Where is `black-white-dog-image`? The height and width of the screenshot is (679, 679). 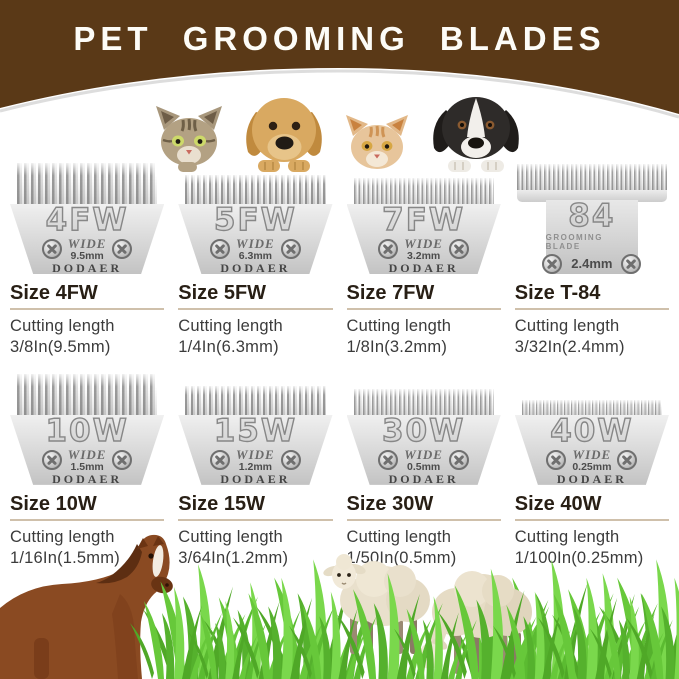 black-white-dog-image is located at coordinates (475, 134).